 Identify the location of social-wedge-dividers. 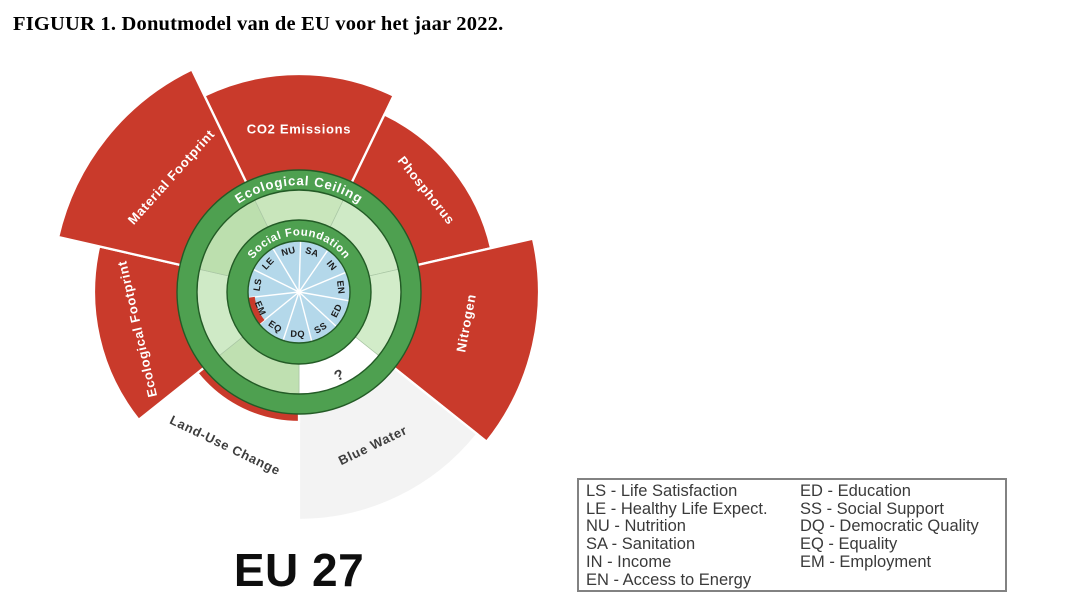
(299, 291).